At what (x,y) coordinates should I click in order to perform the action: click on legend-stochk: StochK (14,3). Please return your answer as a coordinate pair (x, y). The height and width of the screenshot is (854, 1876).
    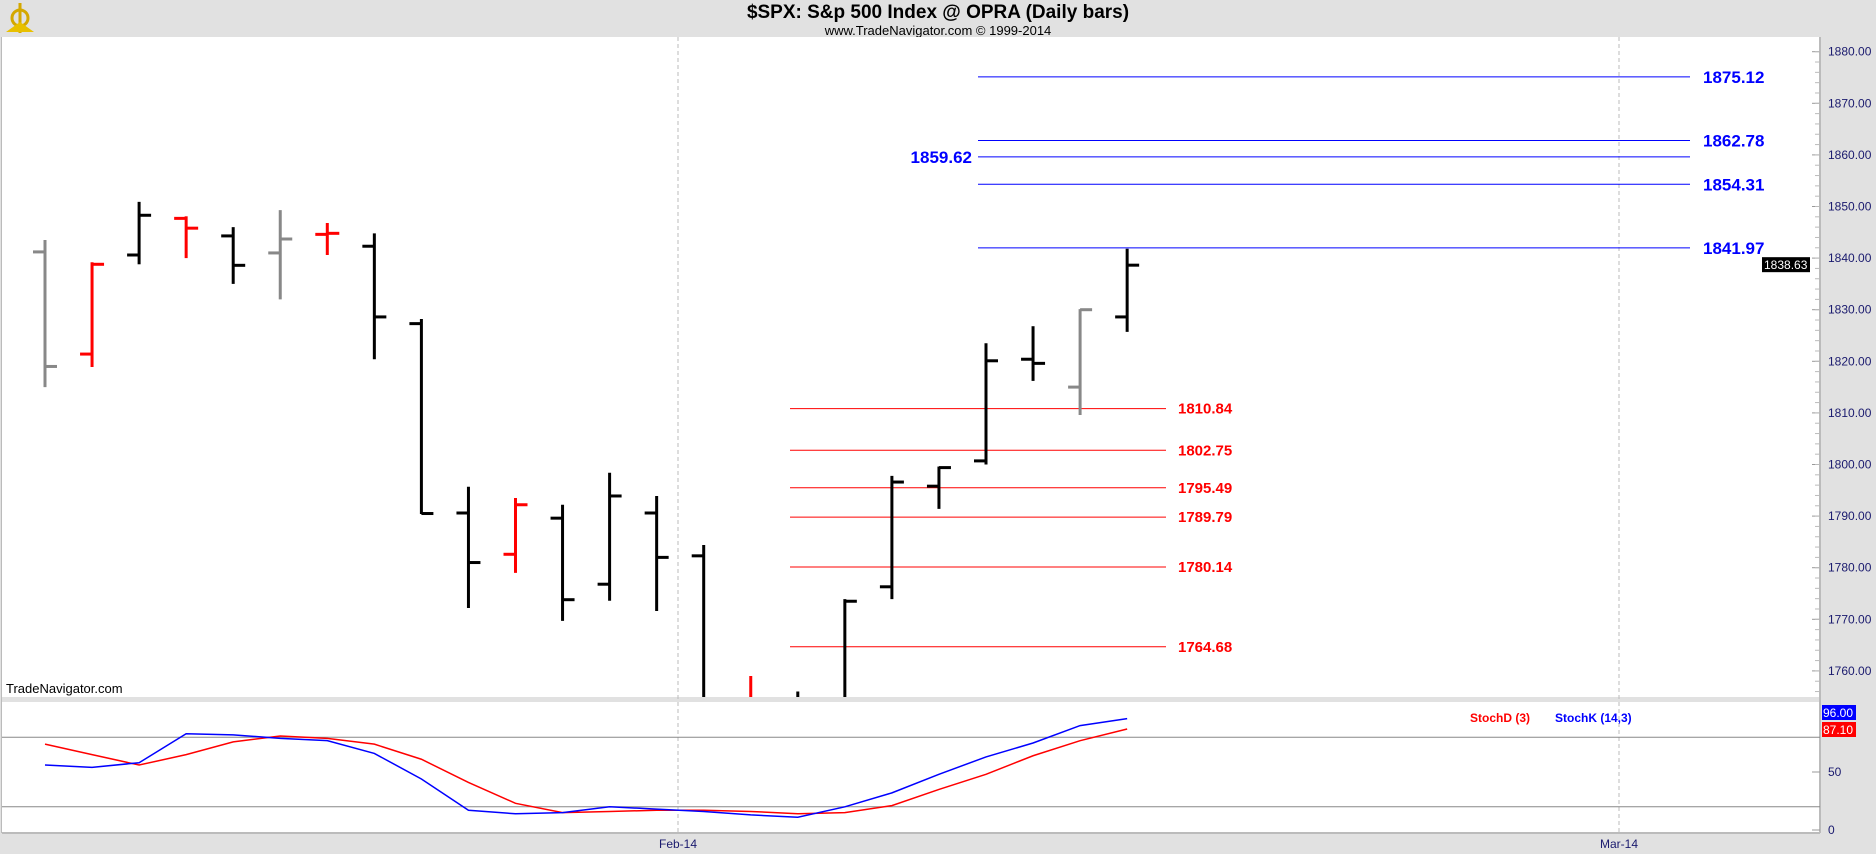
    Looking at the image, I should click on (1593, 718).